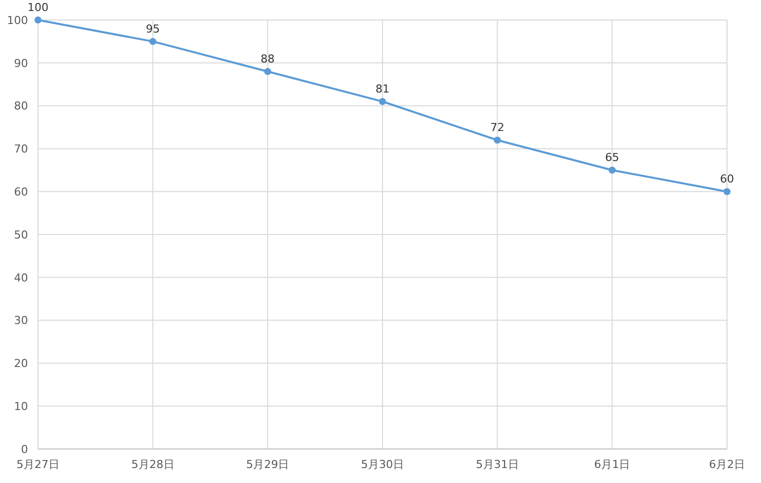 The width and height of the screenshot is (761, 483). I want to click on y-tick-label: 50, so click(21, 235).